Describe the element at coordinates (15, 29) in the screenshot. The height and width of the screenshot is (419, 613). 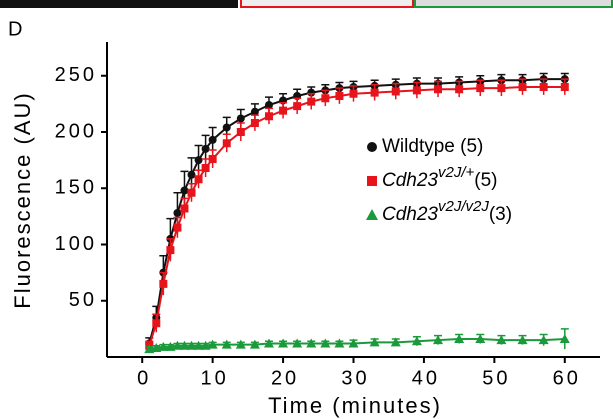
I see `panel-label: D` at that location.